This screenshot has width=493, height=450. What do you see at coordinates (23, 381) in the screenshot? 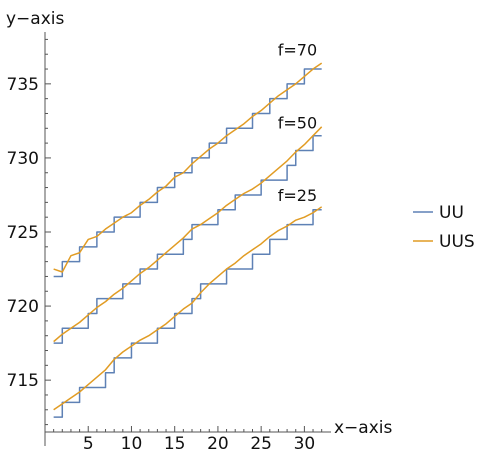
I see `y-tick-label: 715` at bounding box center [23, 381].